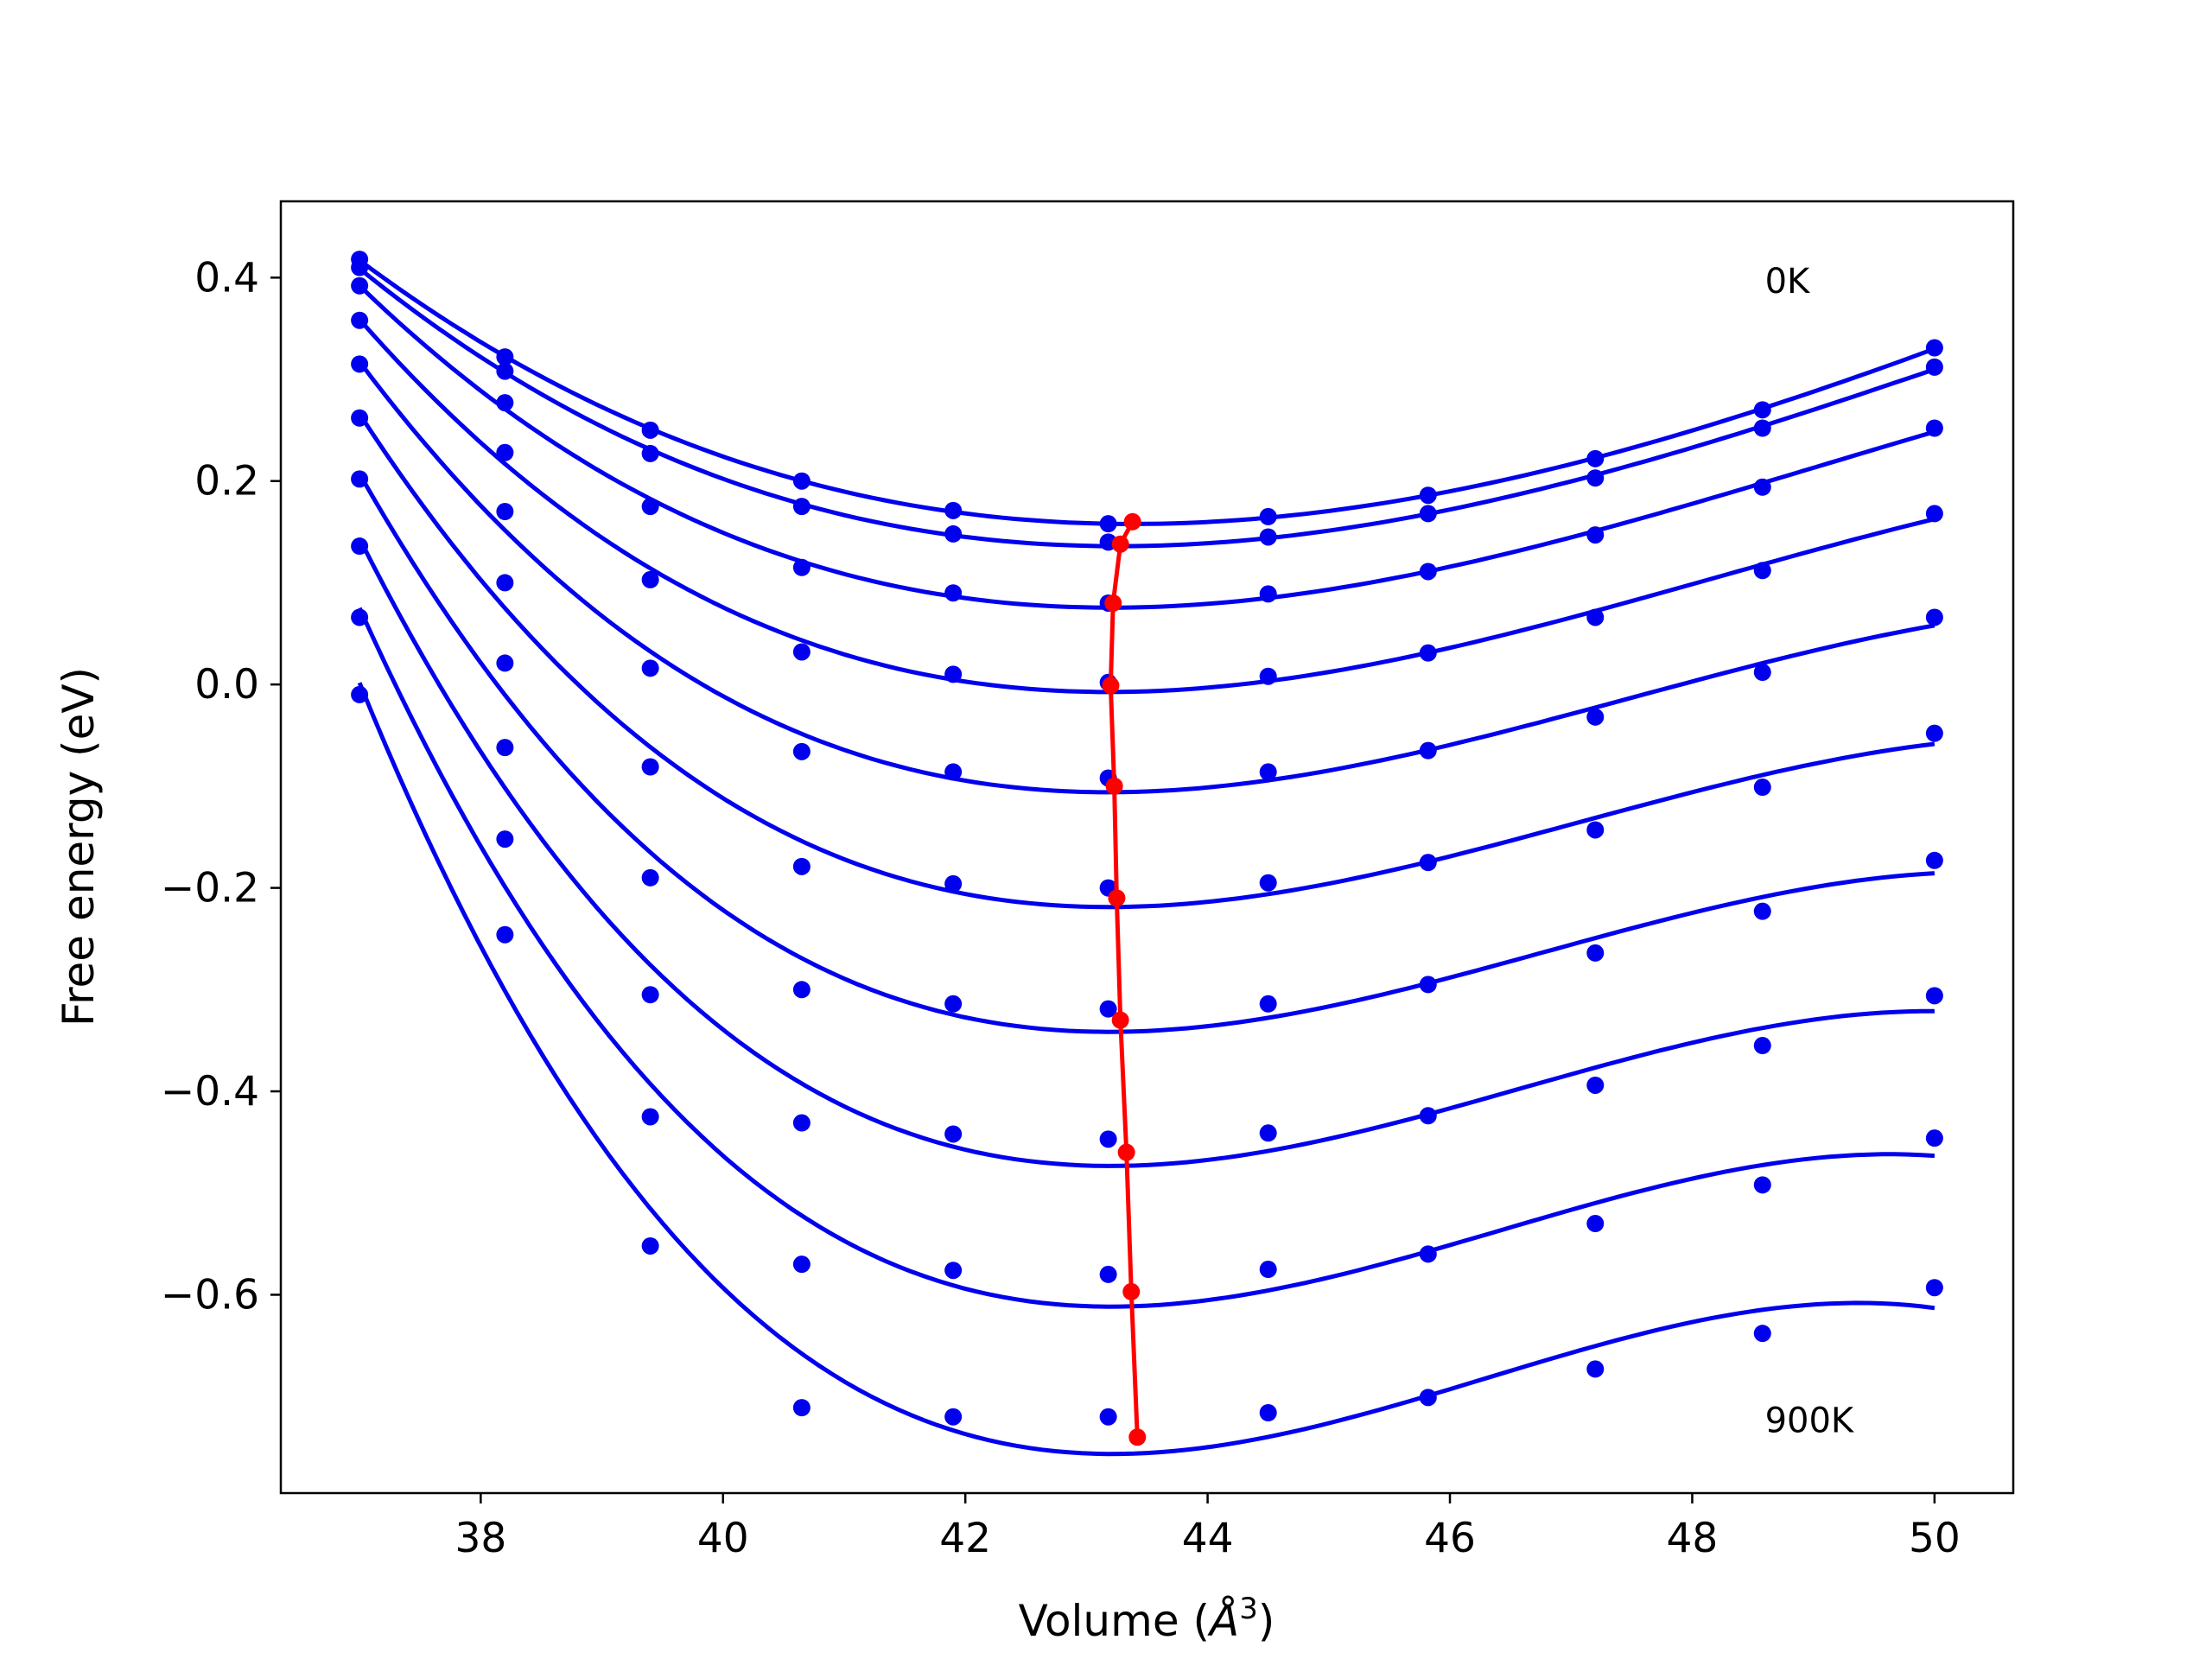  I want to click on annotation-900k: 900K, so click(1810, 1420).